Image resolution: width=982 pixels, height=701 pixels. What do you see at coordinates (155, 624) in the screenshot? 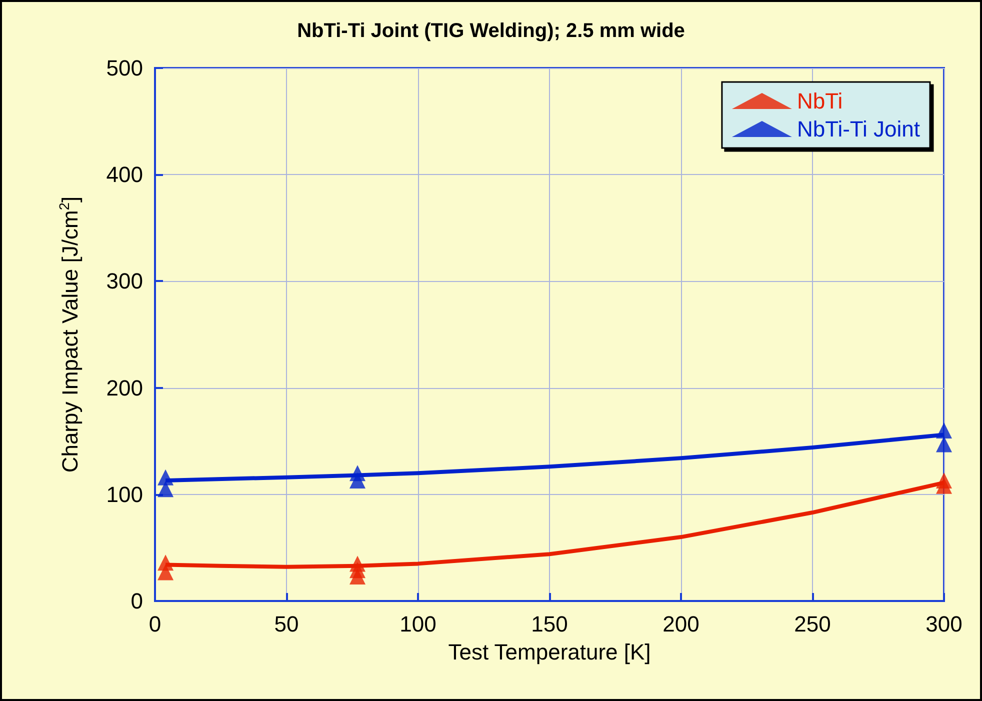
I see `x-tick-label: 0` at bounding box center [155, 624].